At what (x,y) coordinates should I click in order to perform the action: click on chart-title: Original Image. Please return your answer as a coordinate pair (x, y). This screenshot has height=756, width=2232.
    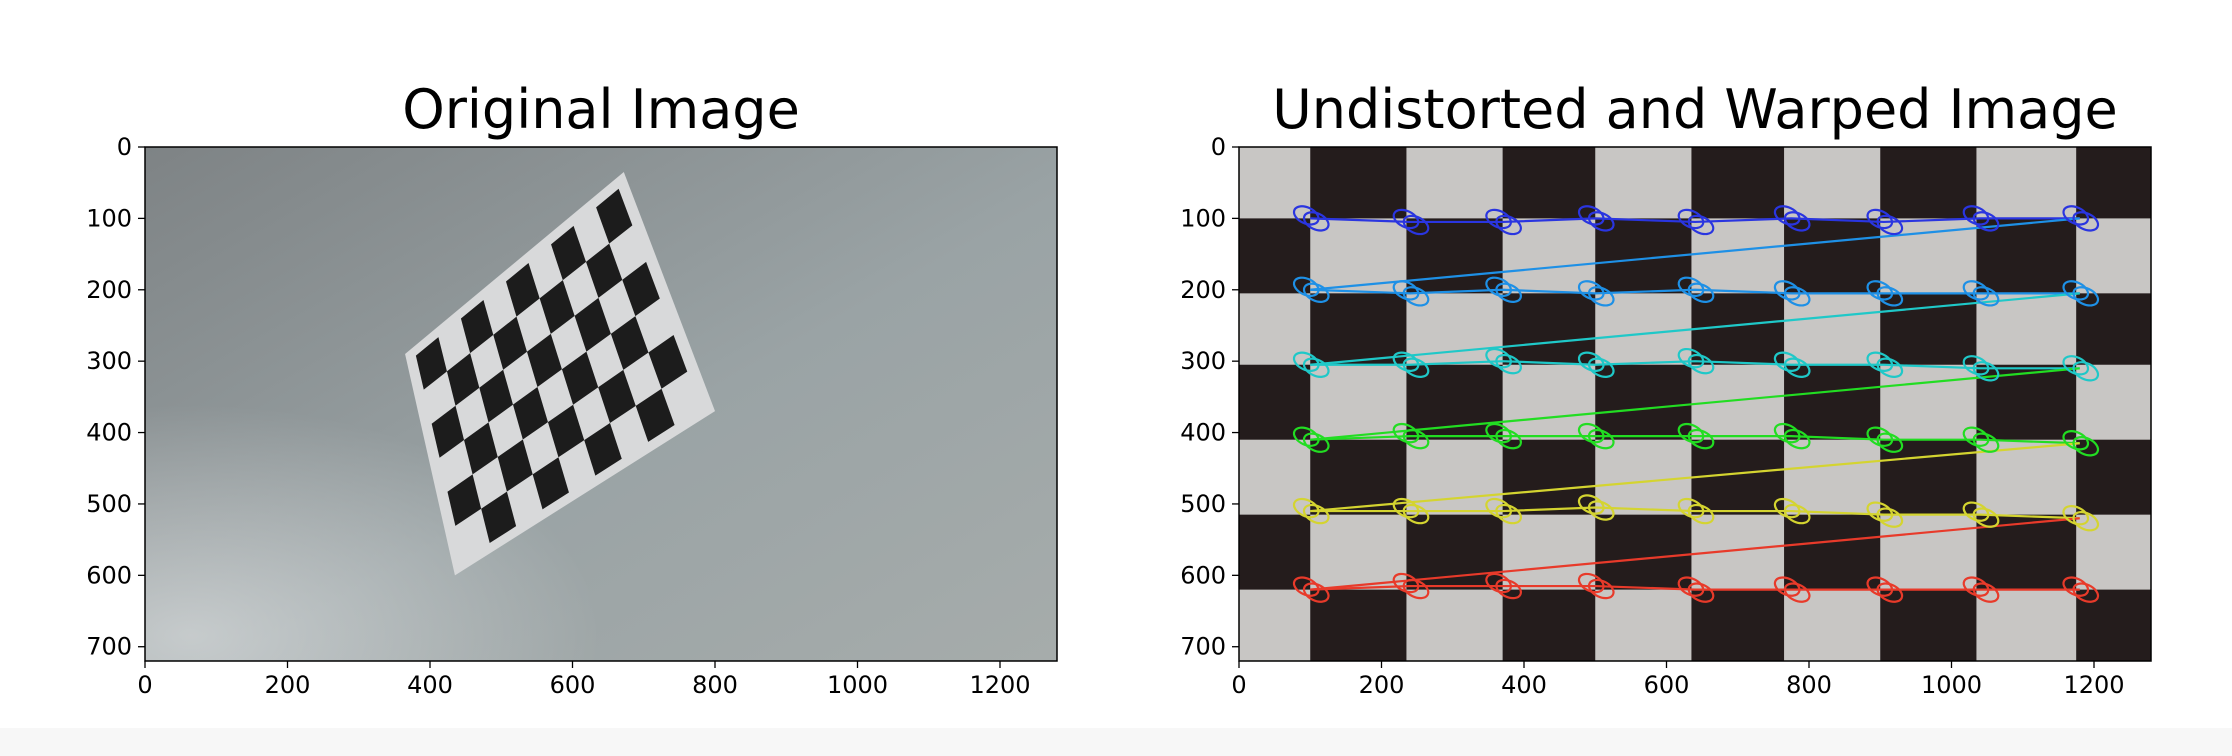
    Looking at the image, I should click on (601, 109).